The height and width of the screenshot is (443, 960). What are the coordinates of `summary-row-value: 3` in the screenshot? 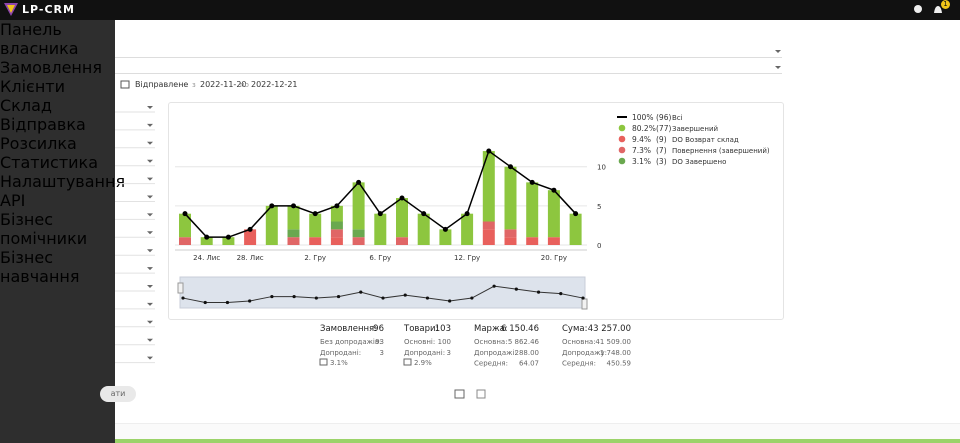 It's located at (449, 353).